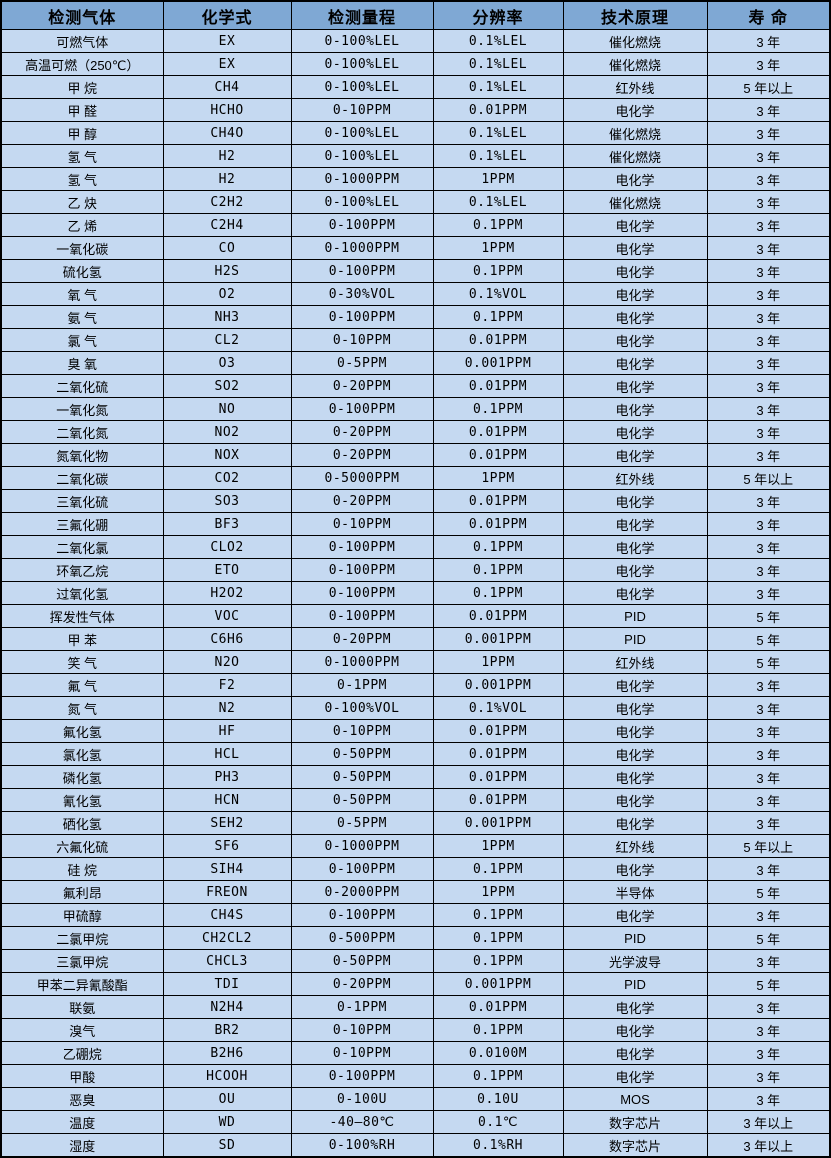 This screenshot has height=1158, width=831. What do you see at coordinates (227, 271) in the screenshot?
I see `cell-chemical-formula: H2S` at bounding box center [227, 271].